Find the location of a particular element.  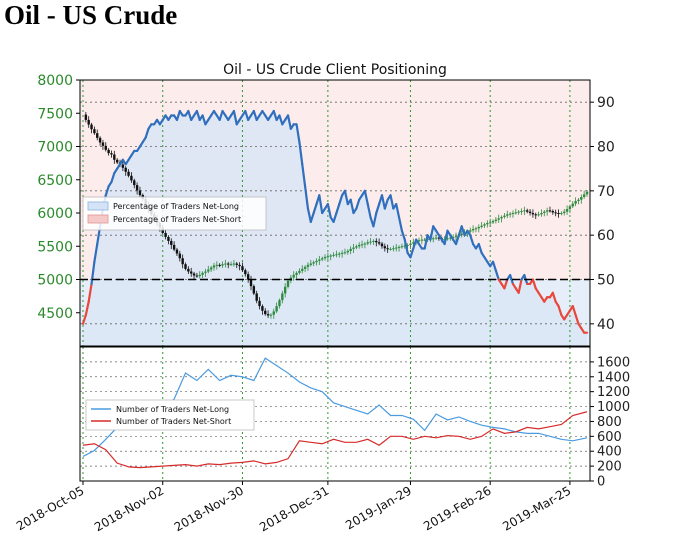

date-axis-tick-label: 2018-Nov-30 is located at coordinates (209, 508).